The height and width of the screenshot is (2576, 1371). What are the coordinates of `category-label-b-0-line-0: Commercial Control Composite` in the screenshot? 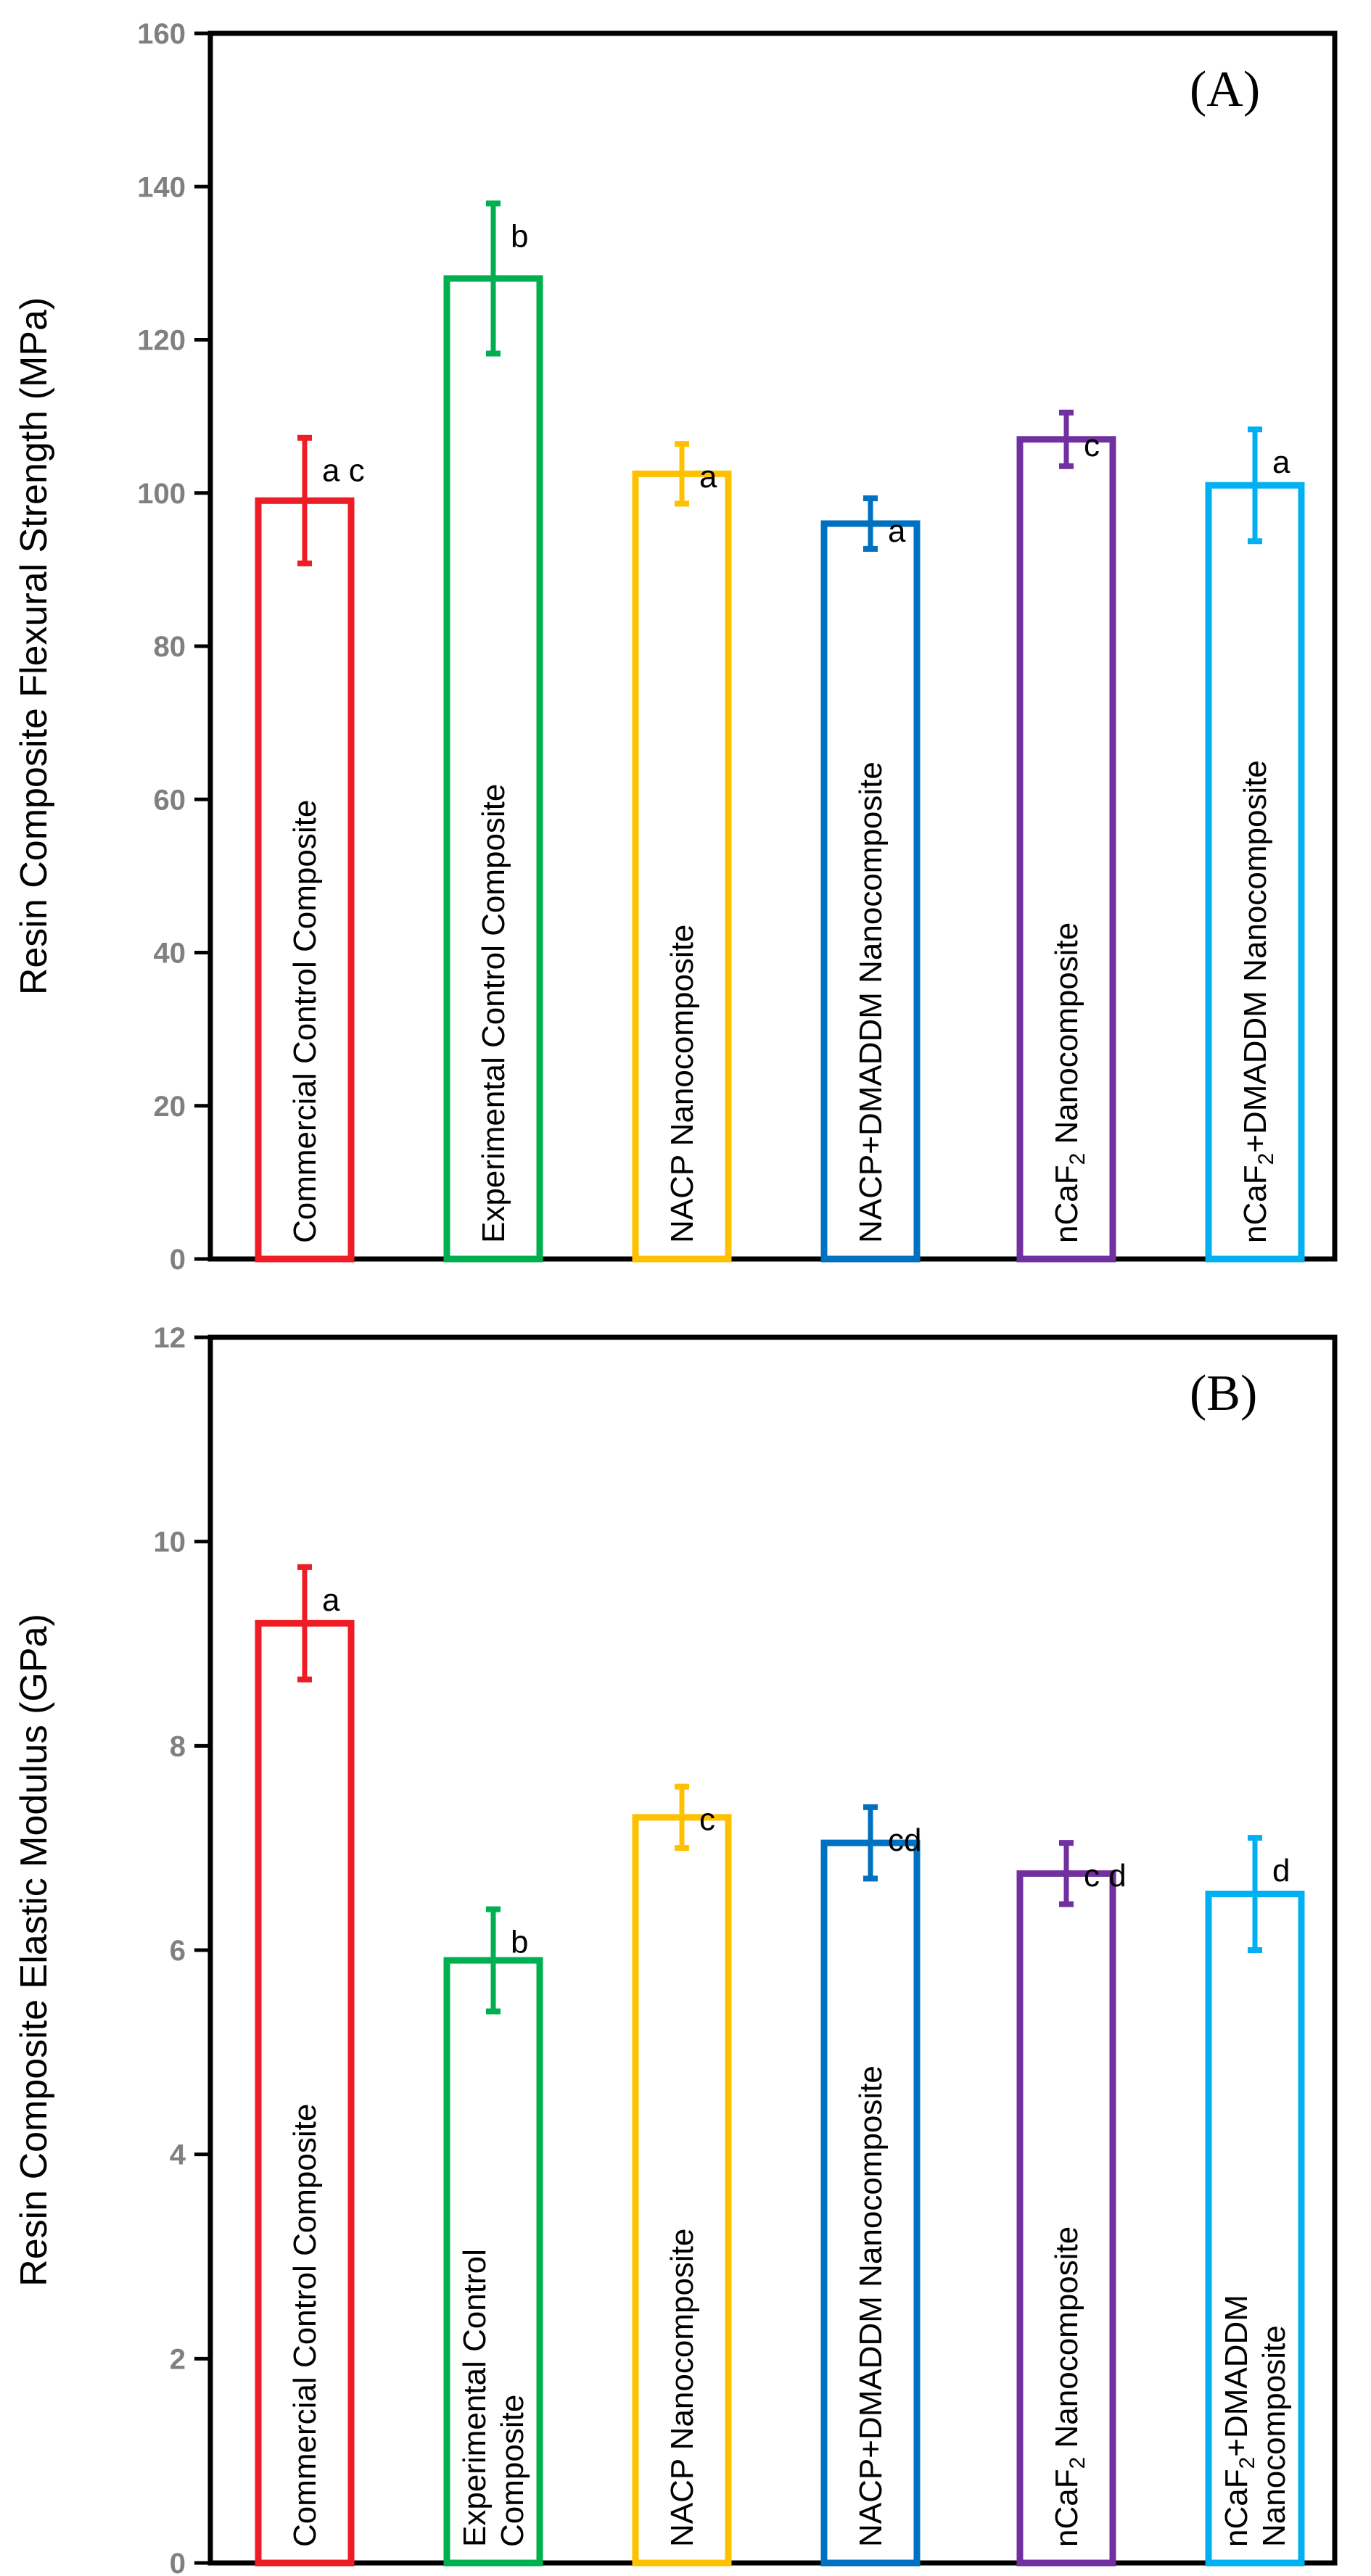 It's located at (305, 2325).